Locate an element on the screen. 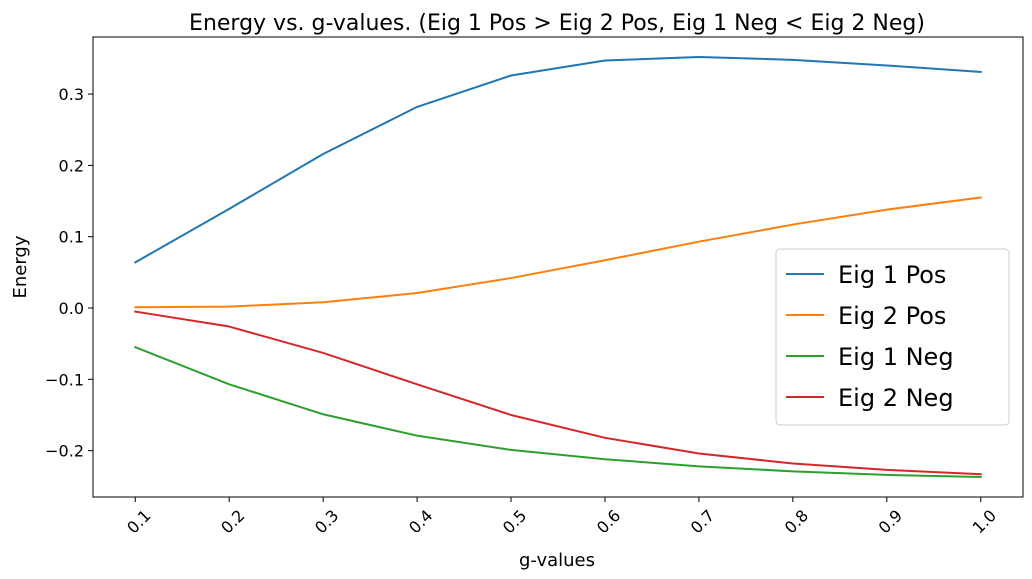  y-axis-label: Energy is located at coordinates (20, 266).